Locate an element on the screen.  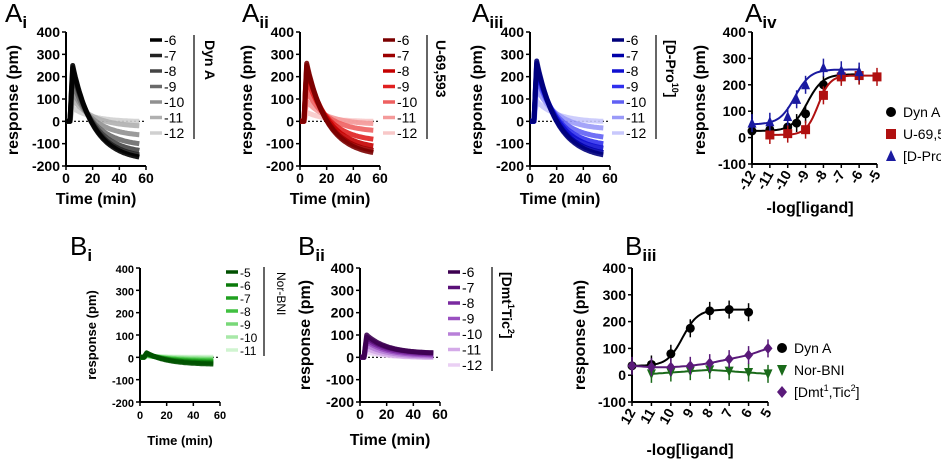
legend-label-mid: ,Tic is located at coordinates (840, 392).